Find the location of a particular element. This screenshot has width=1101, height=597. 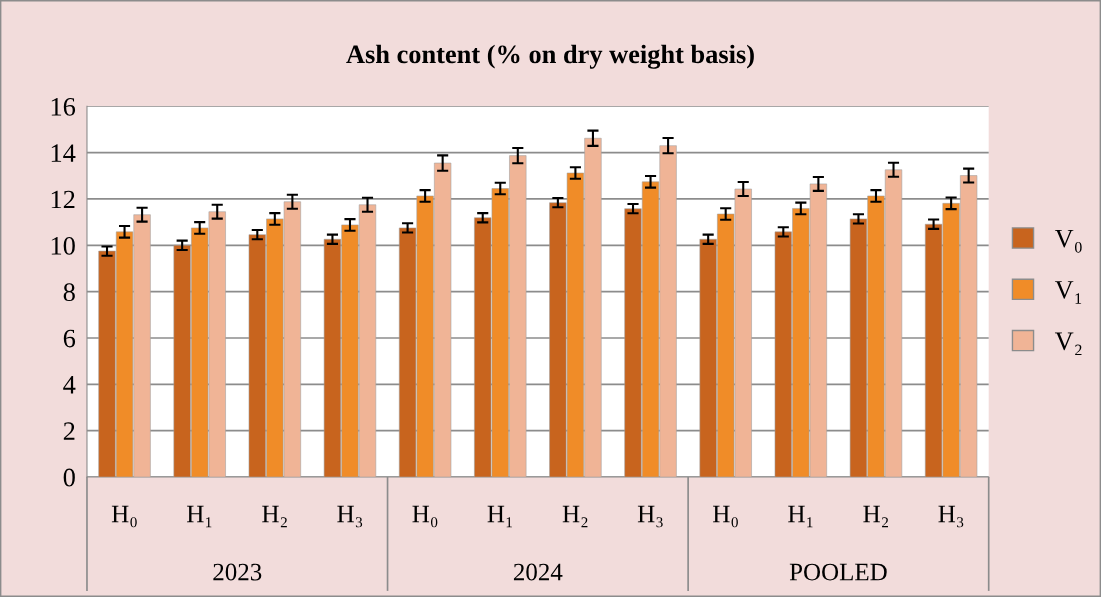

y-tick-label: 4 is located at coordinates (69, 385).